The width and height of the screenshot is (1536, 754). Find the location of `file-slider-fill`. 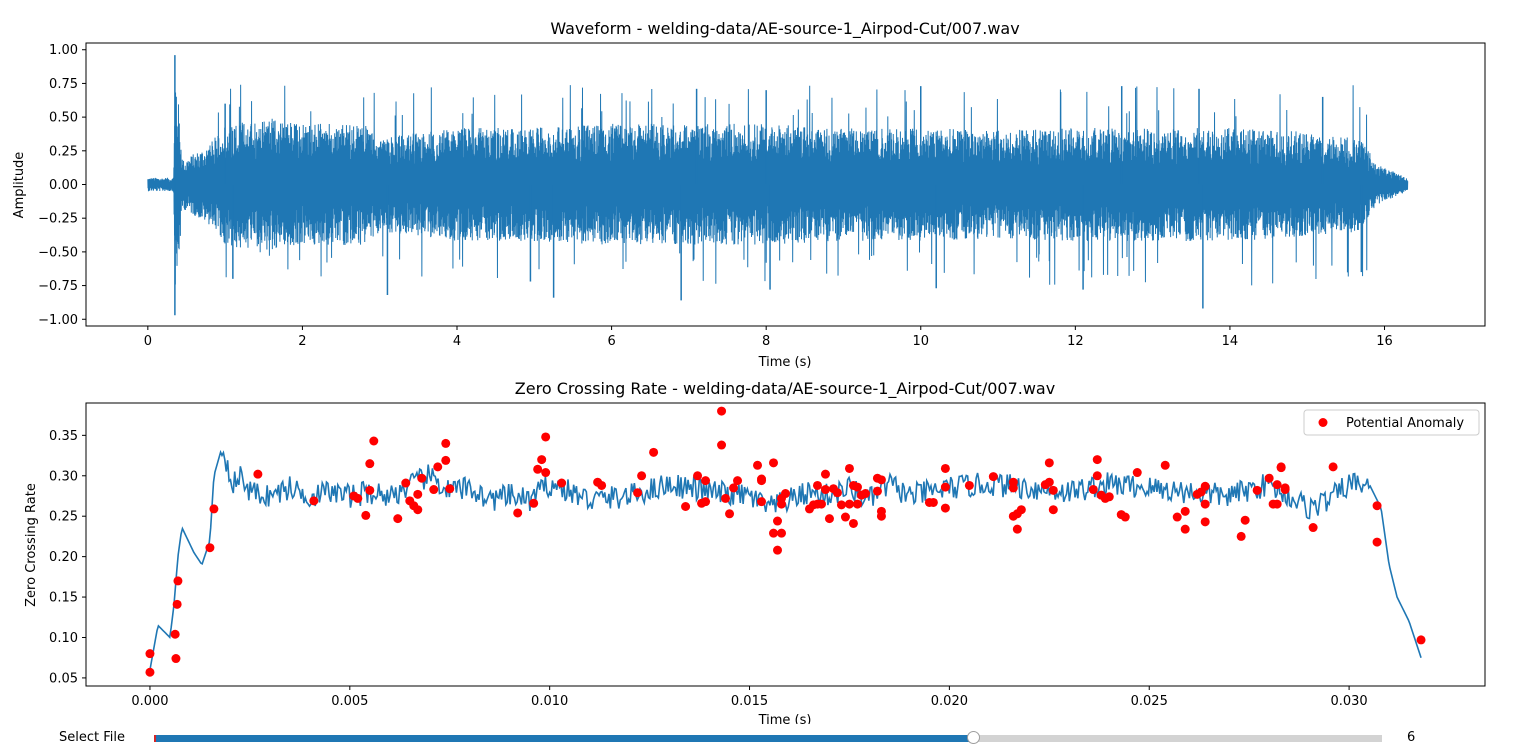

file-slider-fill is located at coordinates (563, 738).